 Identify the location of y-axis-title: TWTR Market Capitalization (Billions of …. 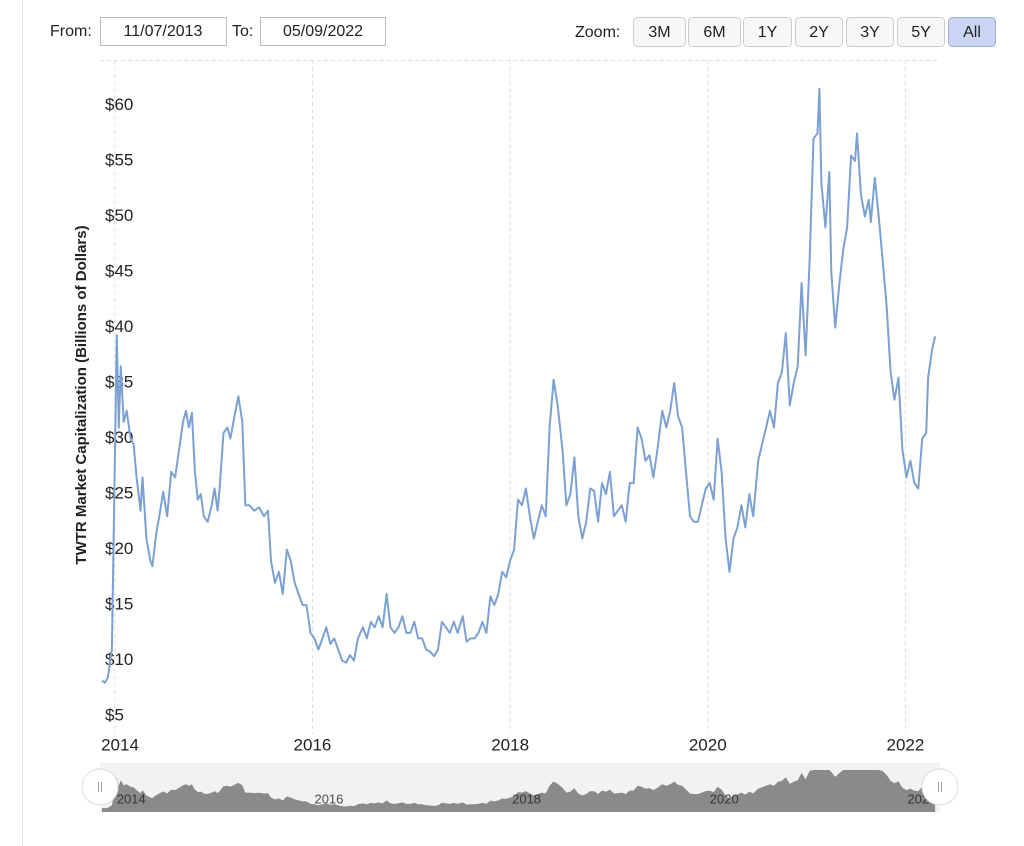
(81, 394).